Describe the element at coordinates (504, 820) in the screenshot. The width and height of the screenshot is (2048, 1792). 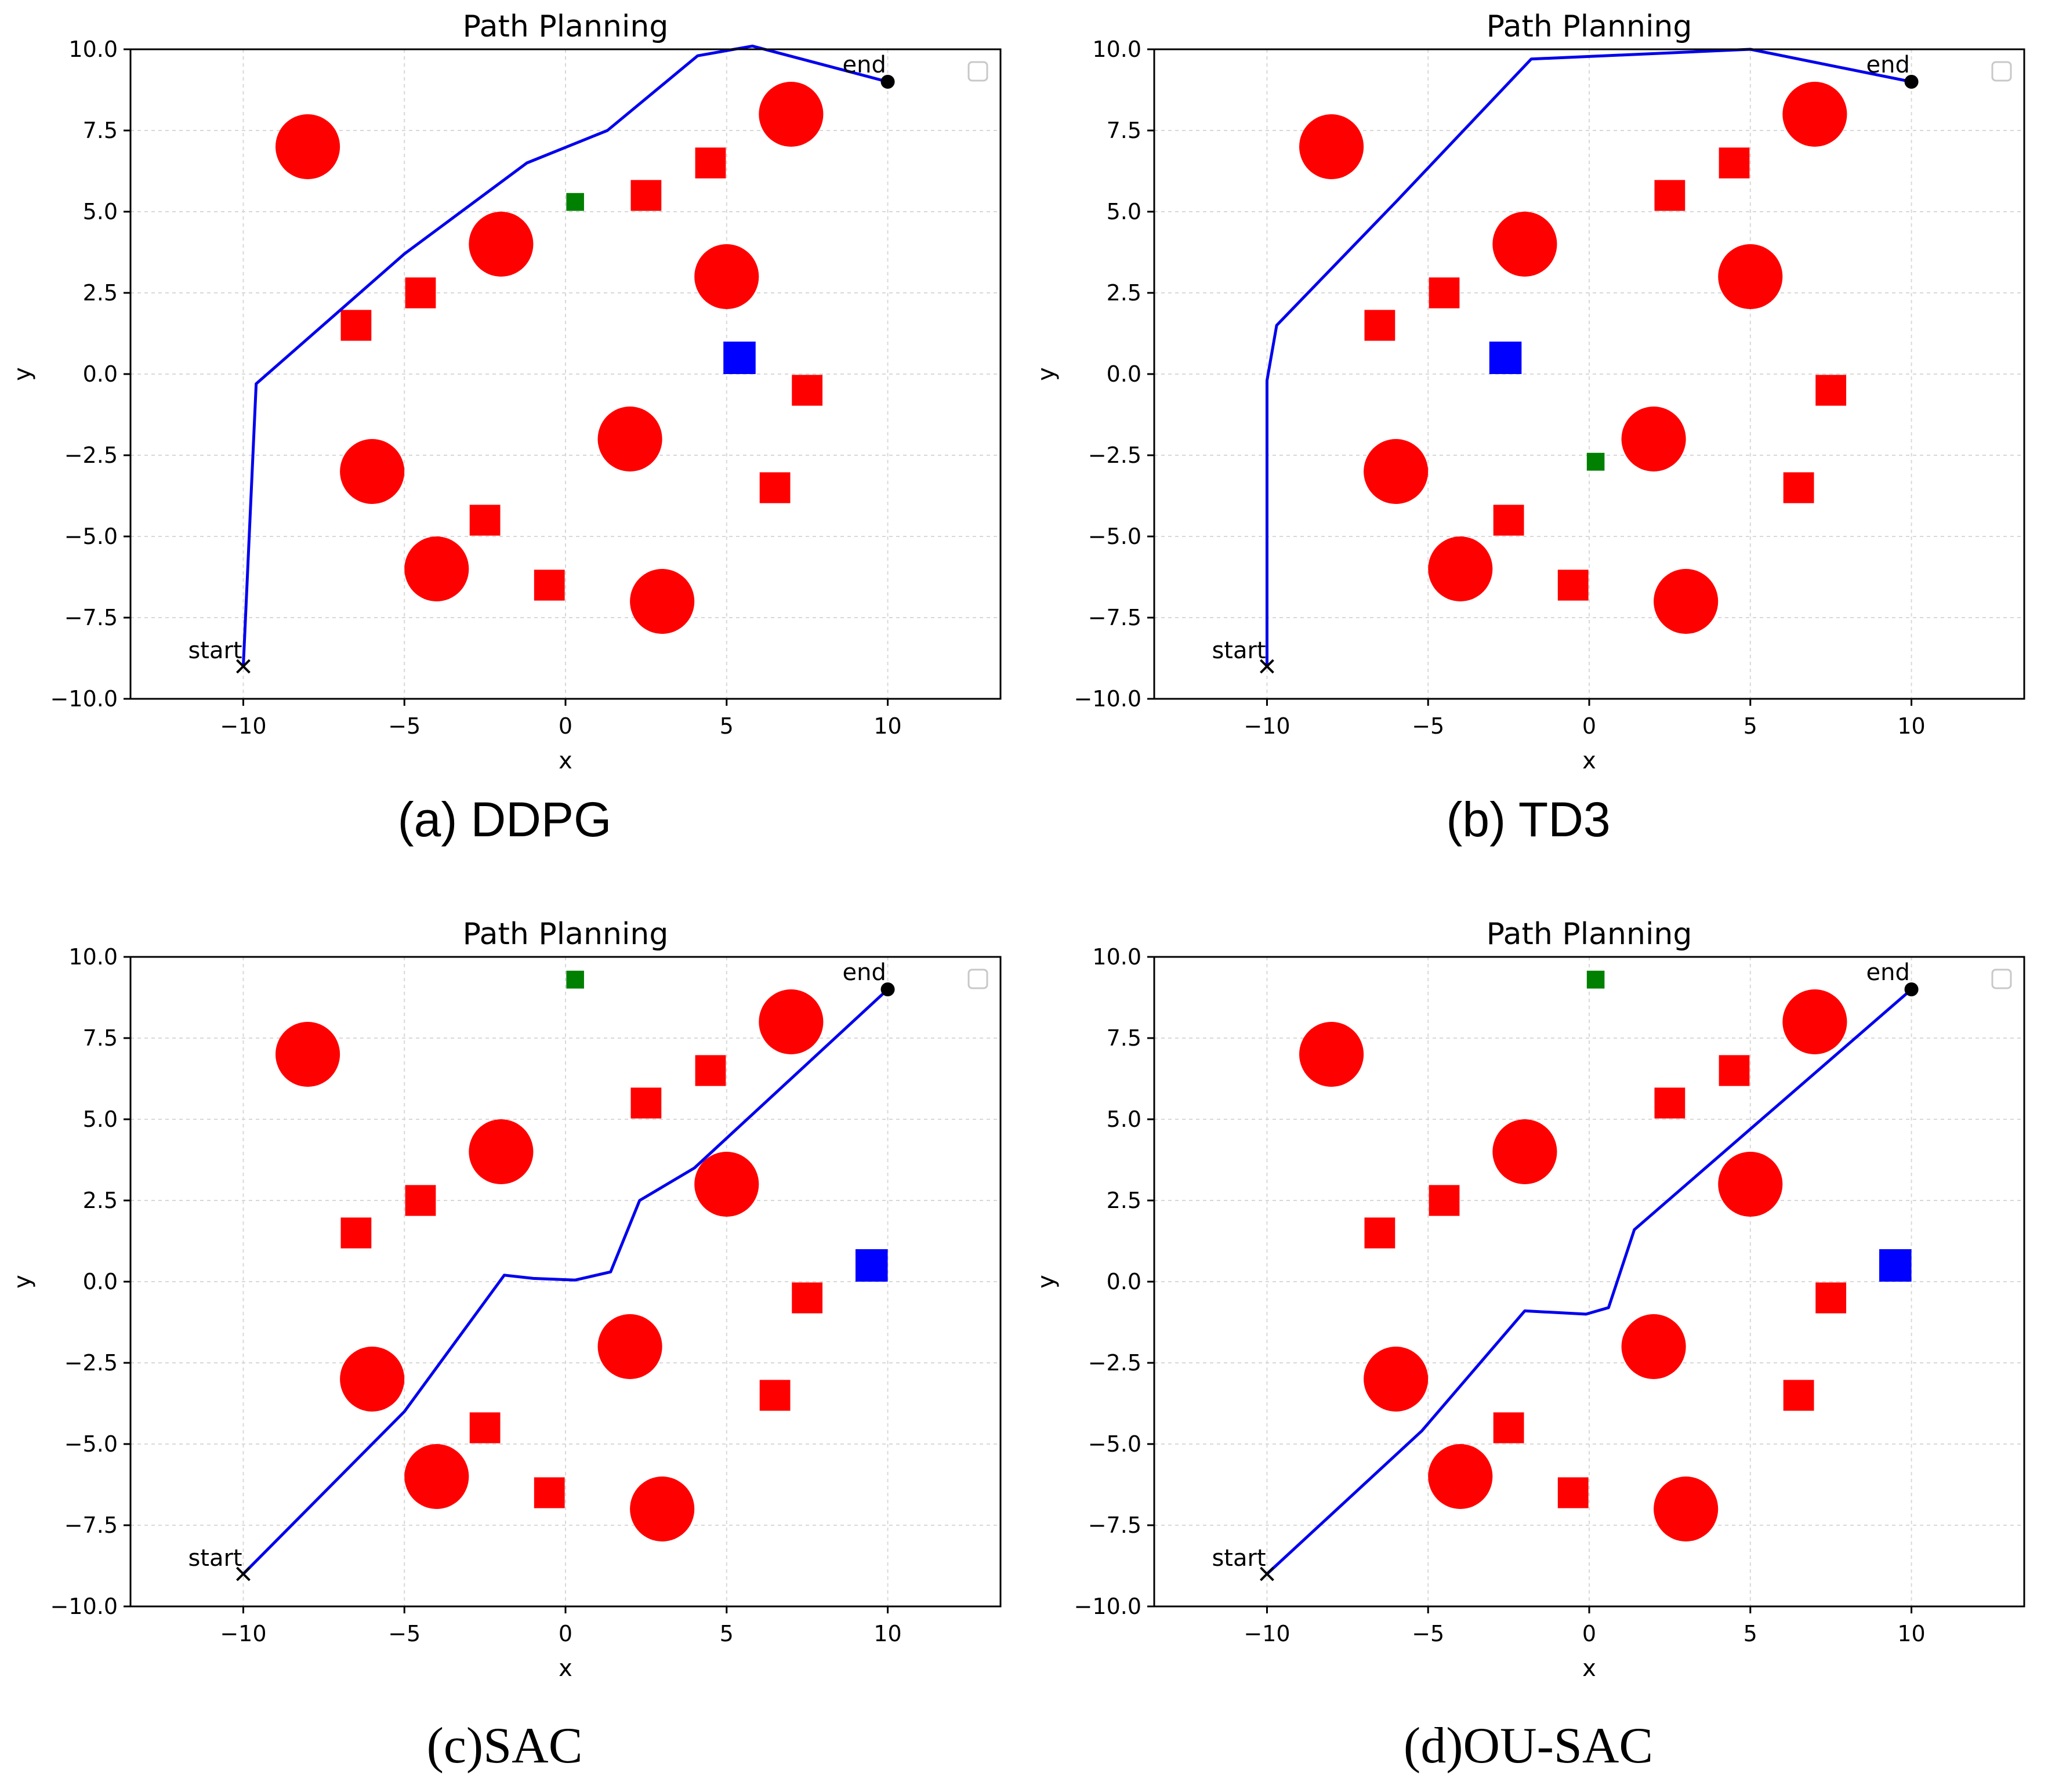
I see `caption-a: (a) DDPG` at that location.